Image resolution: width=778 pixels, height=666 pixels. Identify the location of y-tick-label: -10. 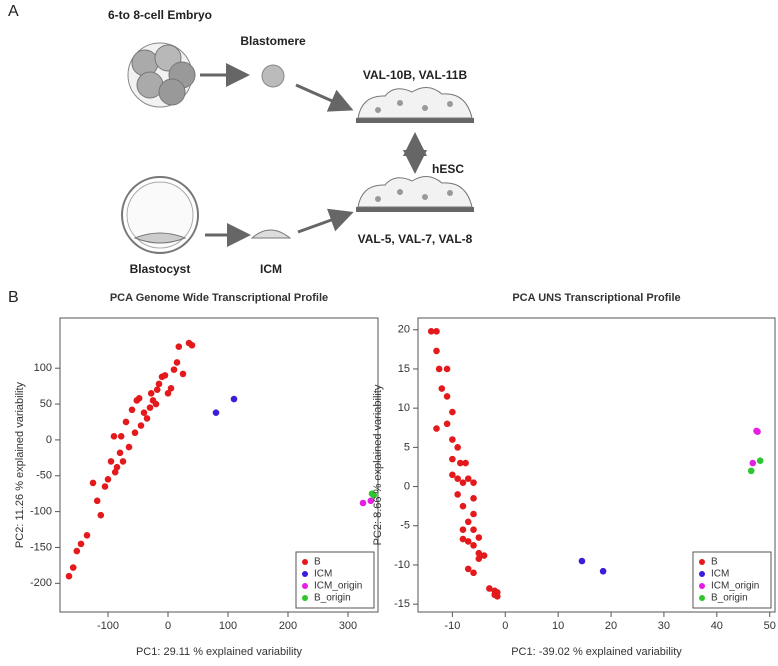
(402, 565).